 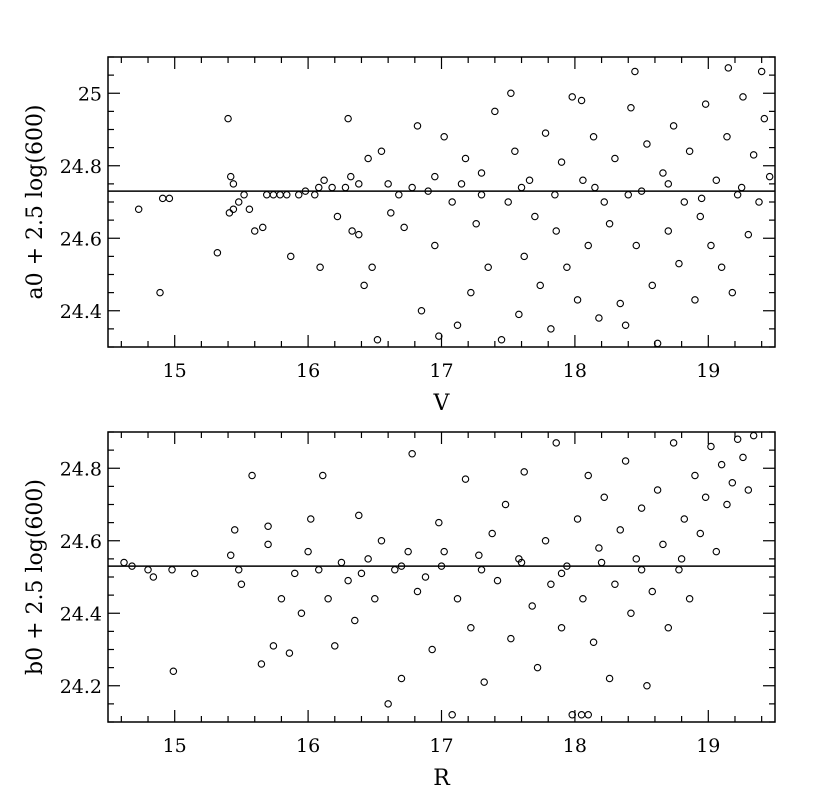 I want to click on y-tick-label: 24.6, so click(x=81, y=239).